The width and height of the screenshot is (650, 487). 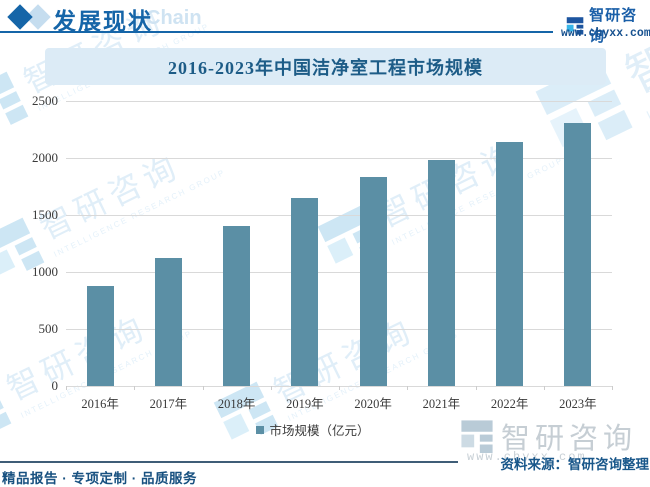 What do you see at coordinates (578, 404) in the screenshot?
I see `x-axis-category-label: 2023年` at bounding box center [578, 404].